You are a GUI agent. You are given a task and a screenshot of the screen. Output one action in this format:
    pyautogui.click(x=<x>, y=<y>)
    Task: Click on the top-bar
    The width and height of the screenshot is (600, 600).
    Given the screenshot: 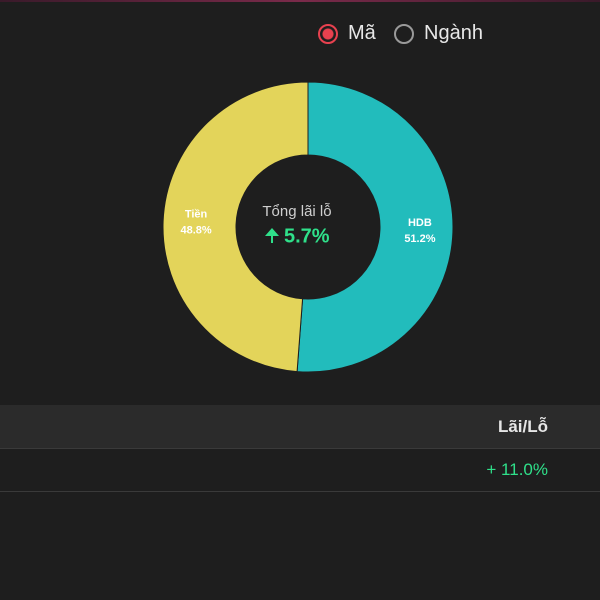 What is the action you would take?
    pyautogui.click(x=300, y=1)
    